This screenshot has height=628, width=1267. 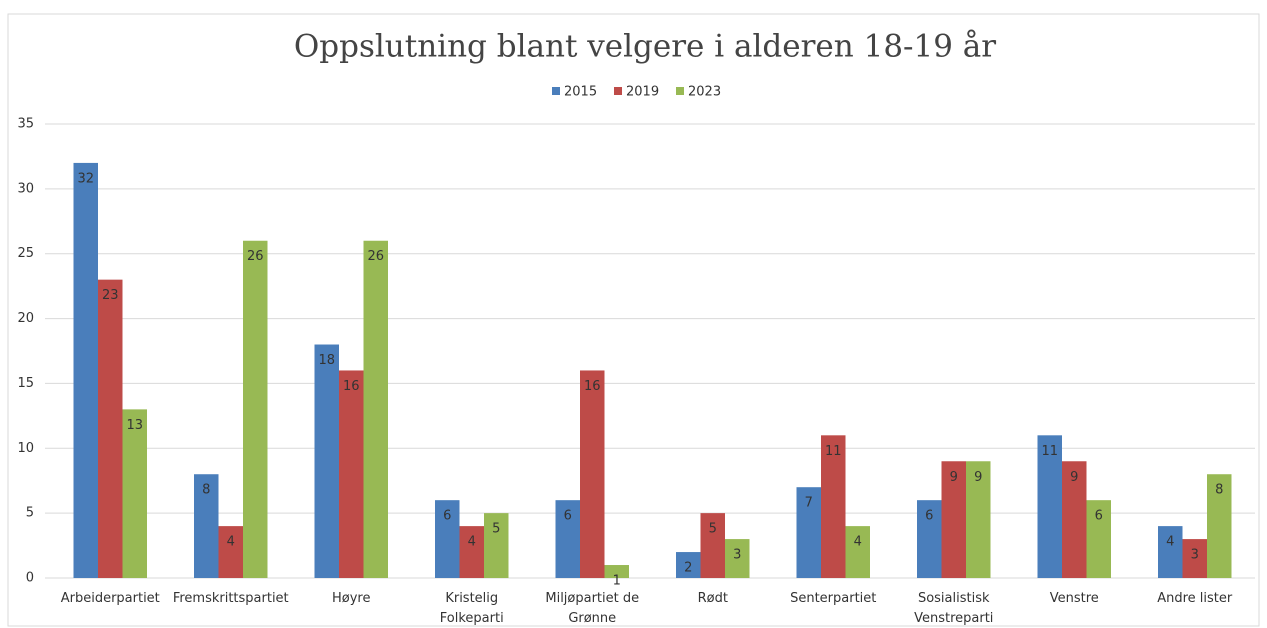 What do you see at coordinates (592, 608) in the screenshot?
I see `x-tick-label: Miljøpartiet de Grønne` at bounding box center [592, 608].